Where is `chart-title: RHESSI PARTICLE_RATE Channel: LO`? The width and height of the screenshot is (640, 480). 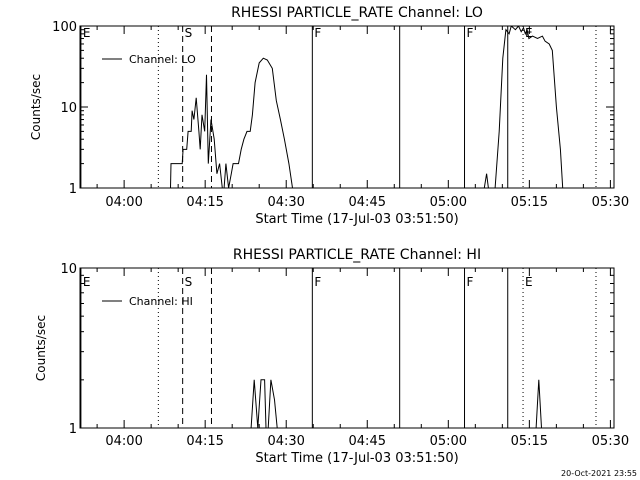
chart-title: RHESSI PARTICLE_RATE Channel: LO is located at coordinates (357, 13).